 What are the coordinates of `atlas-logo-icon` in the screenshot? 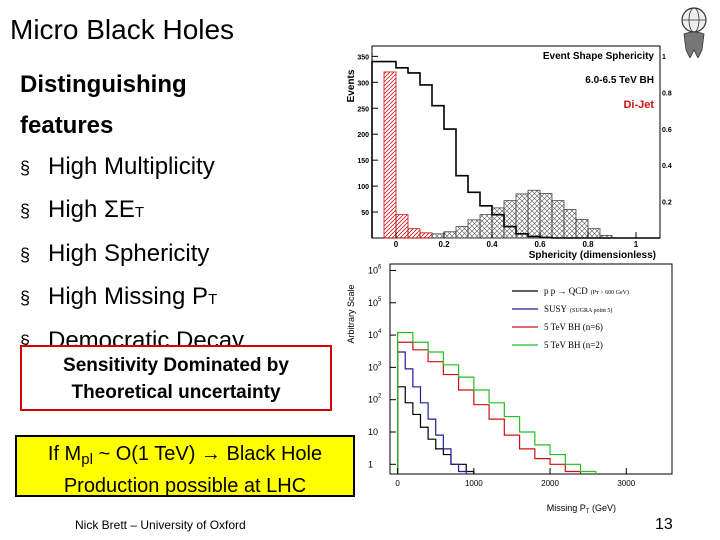 It's located at (694, 32).